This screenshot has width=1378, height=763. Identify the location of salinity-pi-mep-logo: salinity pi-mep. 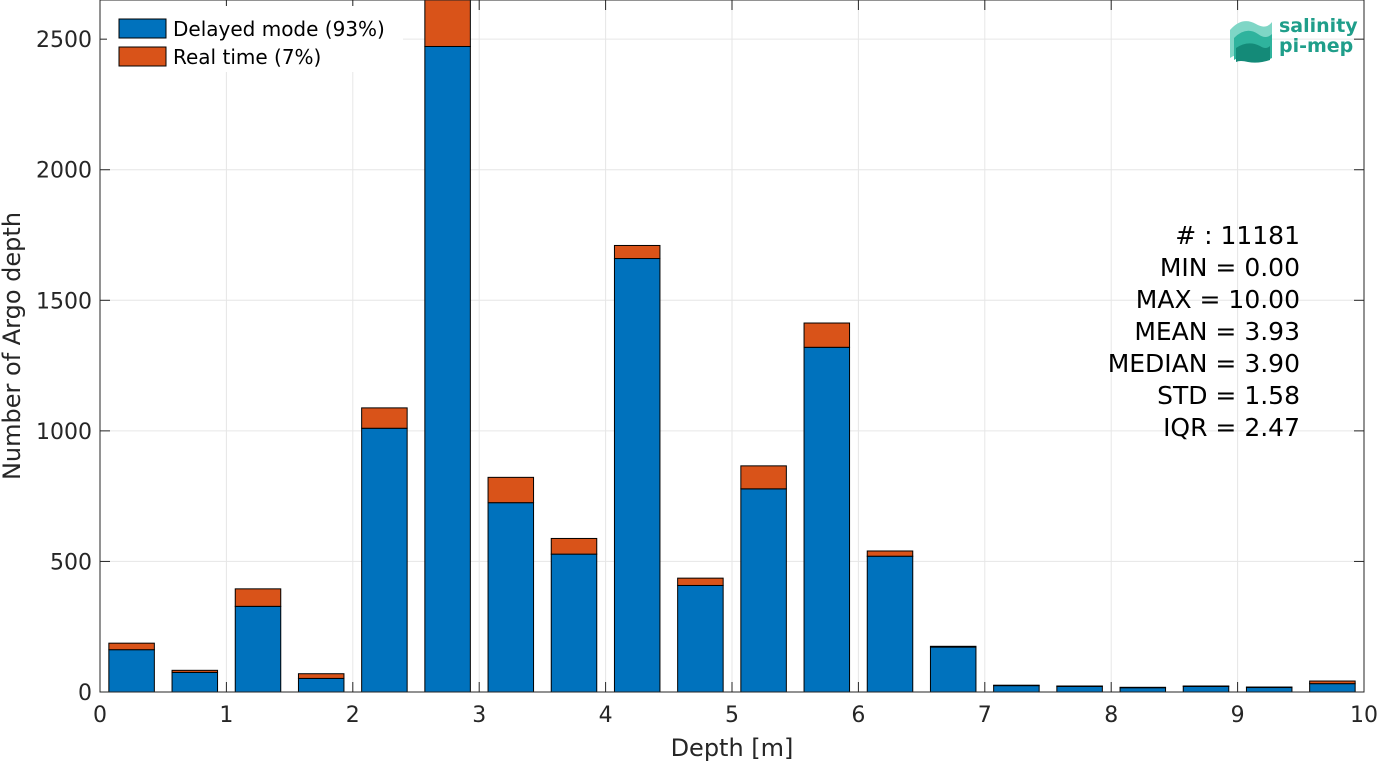
(1294, 39).